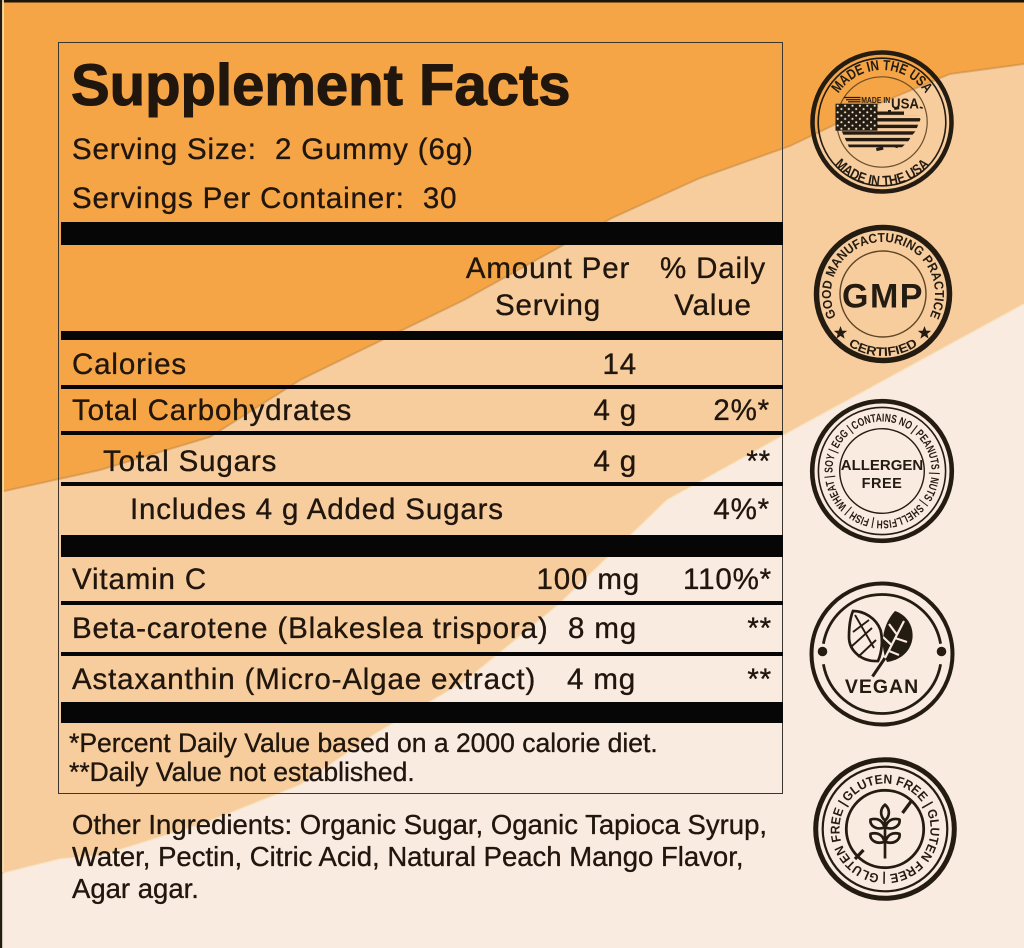 The image size is (1024, 948). I want to click on svg-text: FREE, so click(882, 484).